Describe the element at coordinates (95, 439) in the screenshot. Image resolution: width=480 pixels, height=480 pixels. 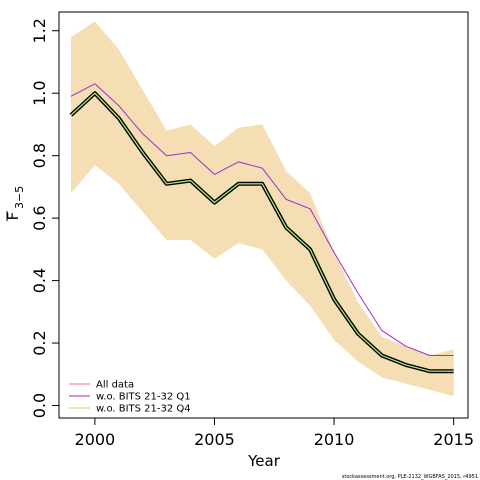
I see `x-tick-label: 2000` at that location.